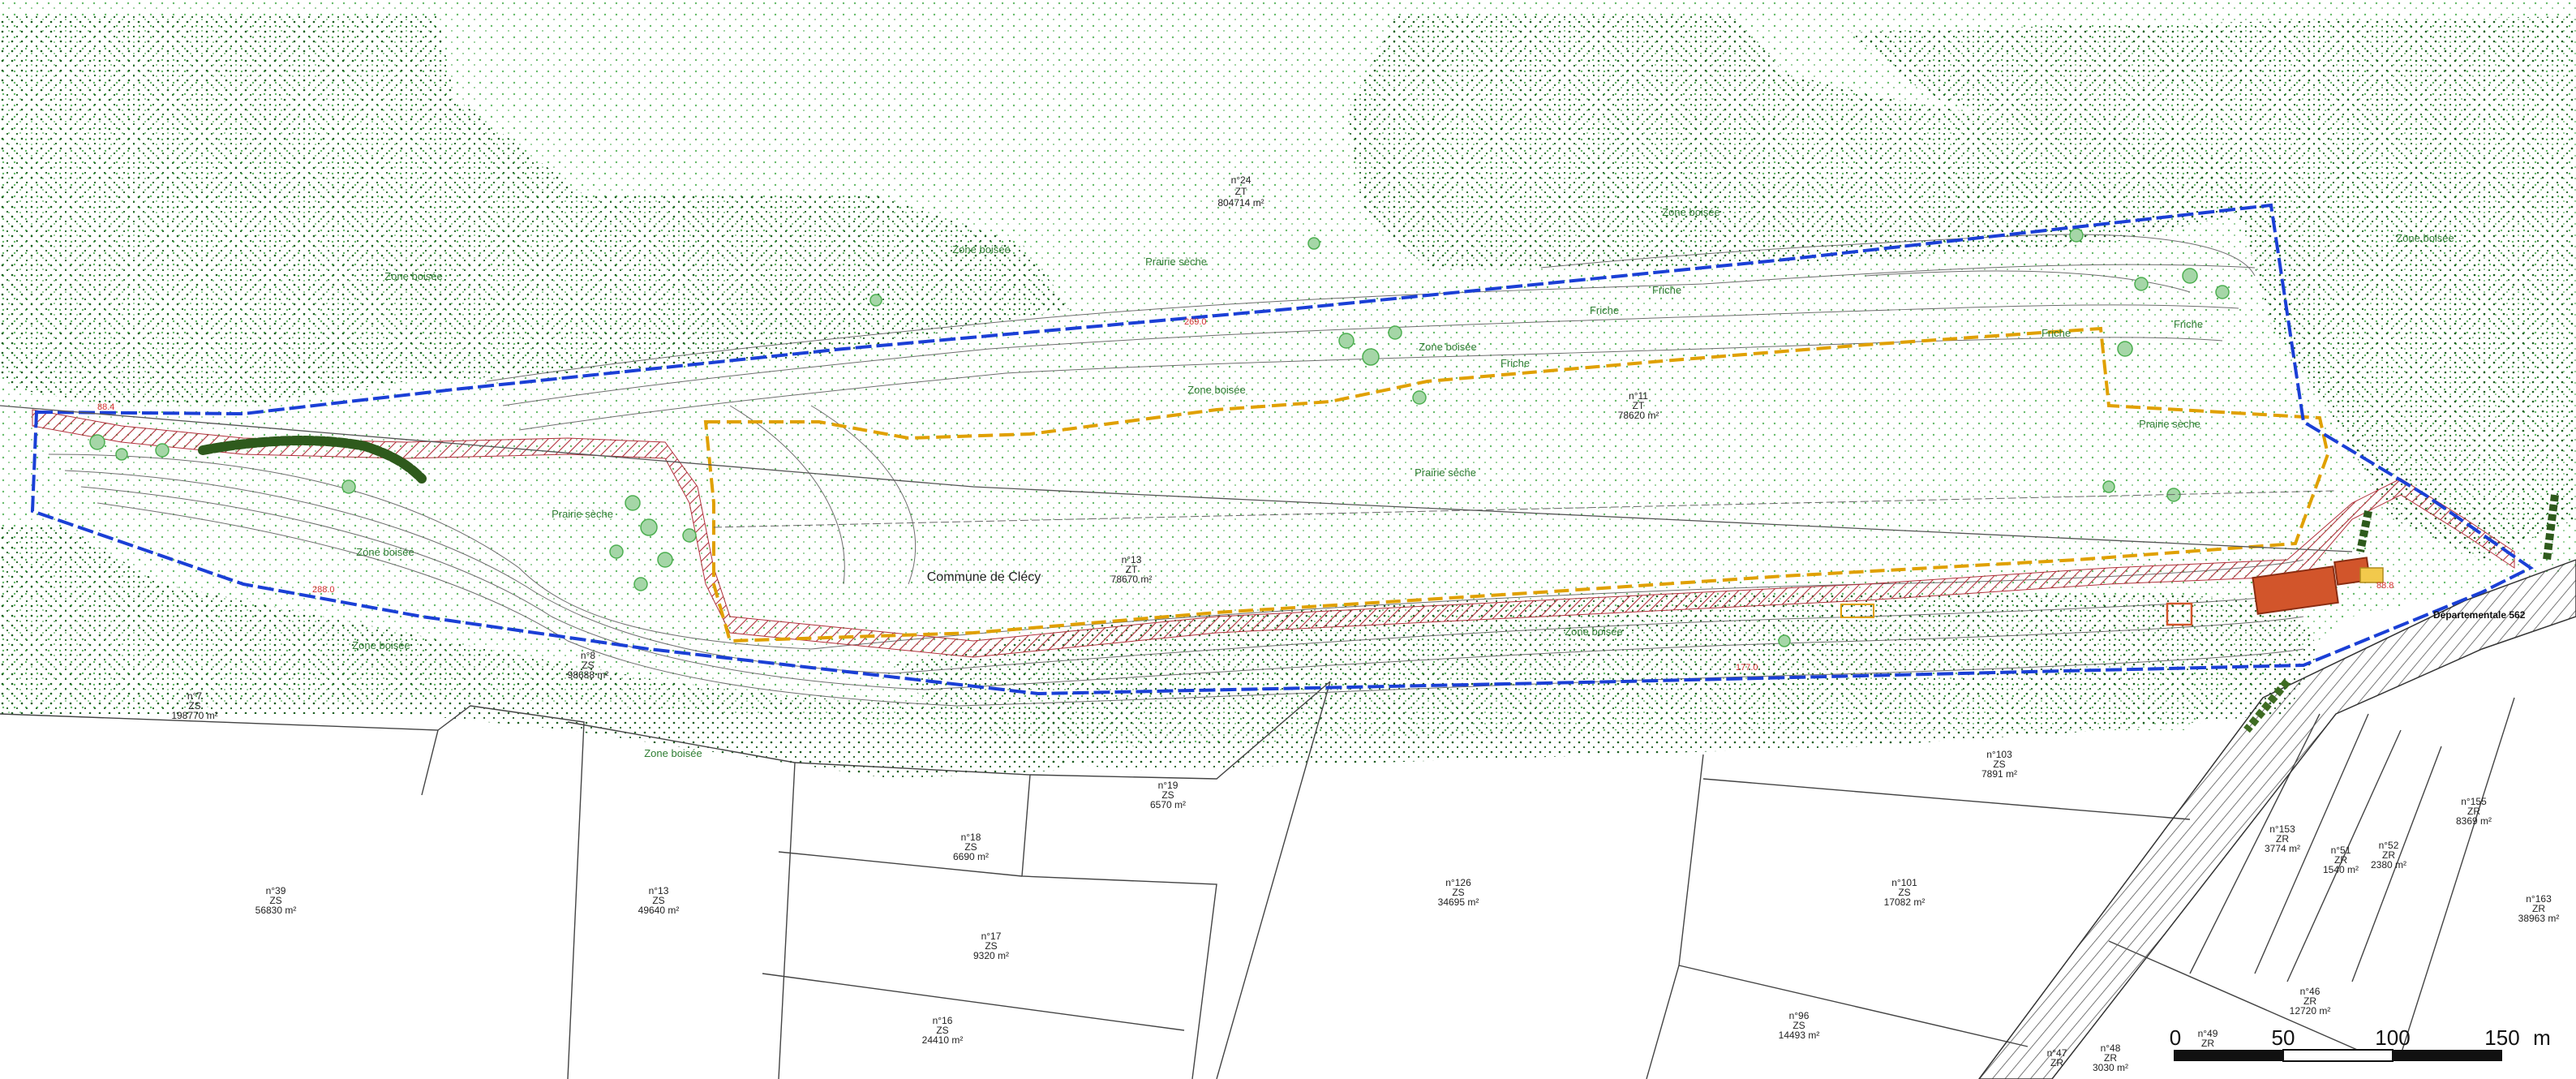 Image resolution: width=2576 pixels, height=1079 pixels. I want to click on svg-text: n°96, so click(1800, 1015).